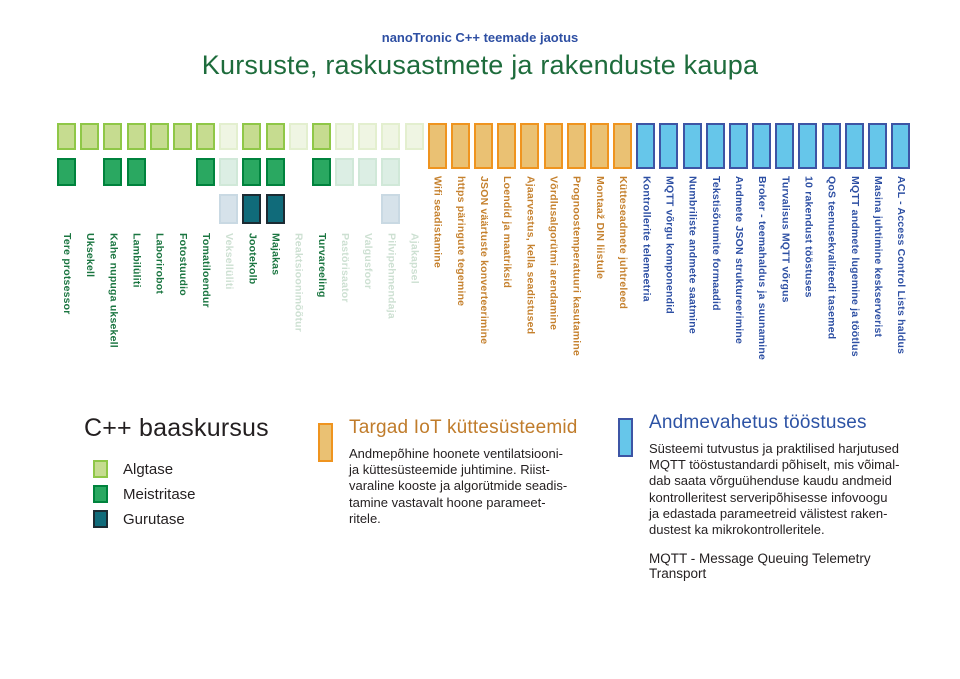 Image resolution: width=960 pixels, height=679 pixels. Describe the element at coordinates (90, 255) in the screenshot. I see `column-label: Uksekell` at that location.